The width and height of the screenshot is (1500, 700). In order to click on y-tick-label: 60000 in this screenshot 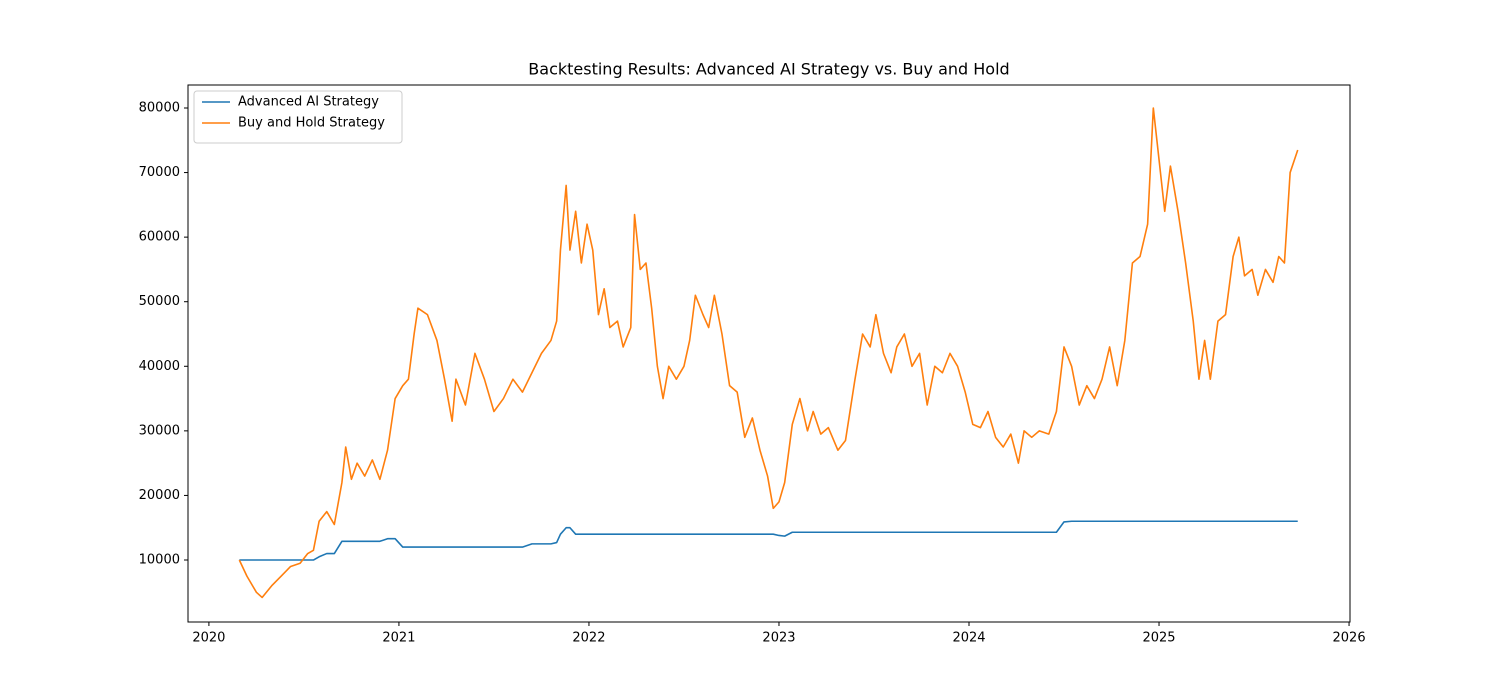, I will do `click(159, 237)`.